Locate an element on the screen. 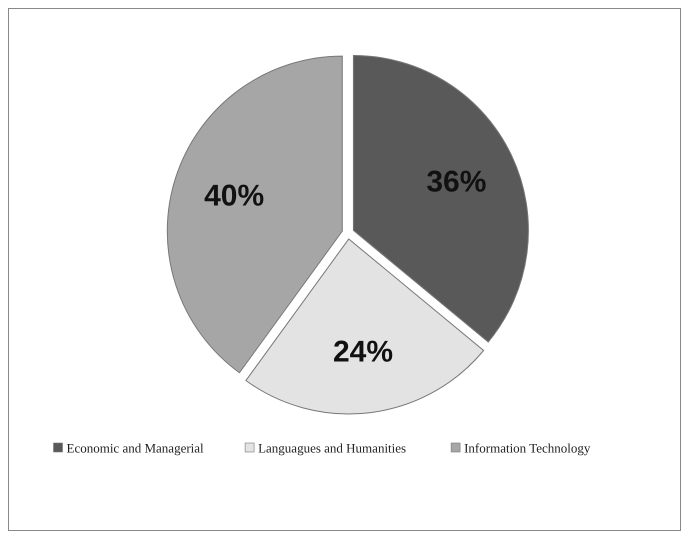  legend-label: Economic and Managerial is located at coordinates (135, 448).